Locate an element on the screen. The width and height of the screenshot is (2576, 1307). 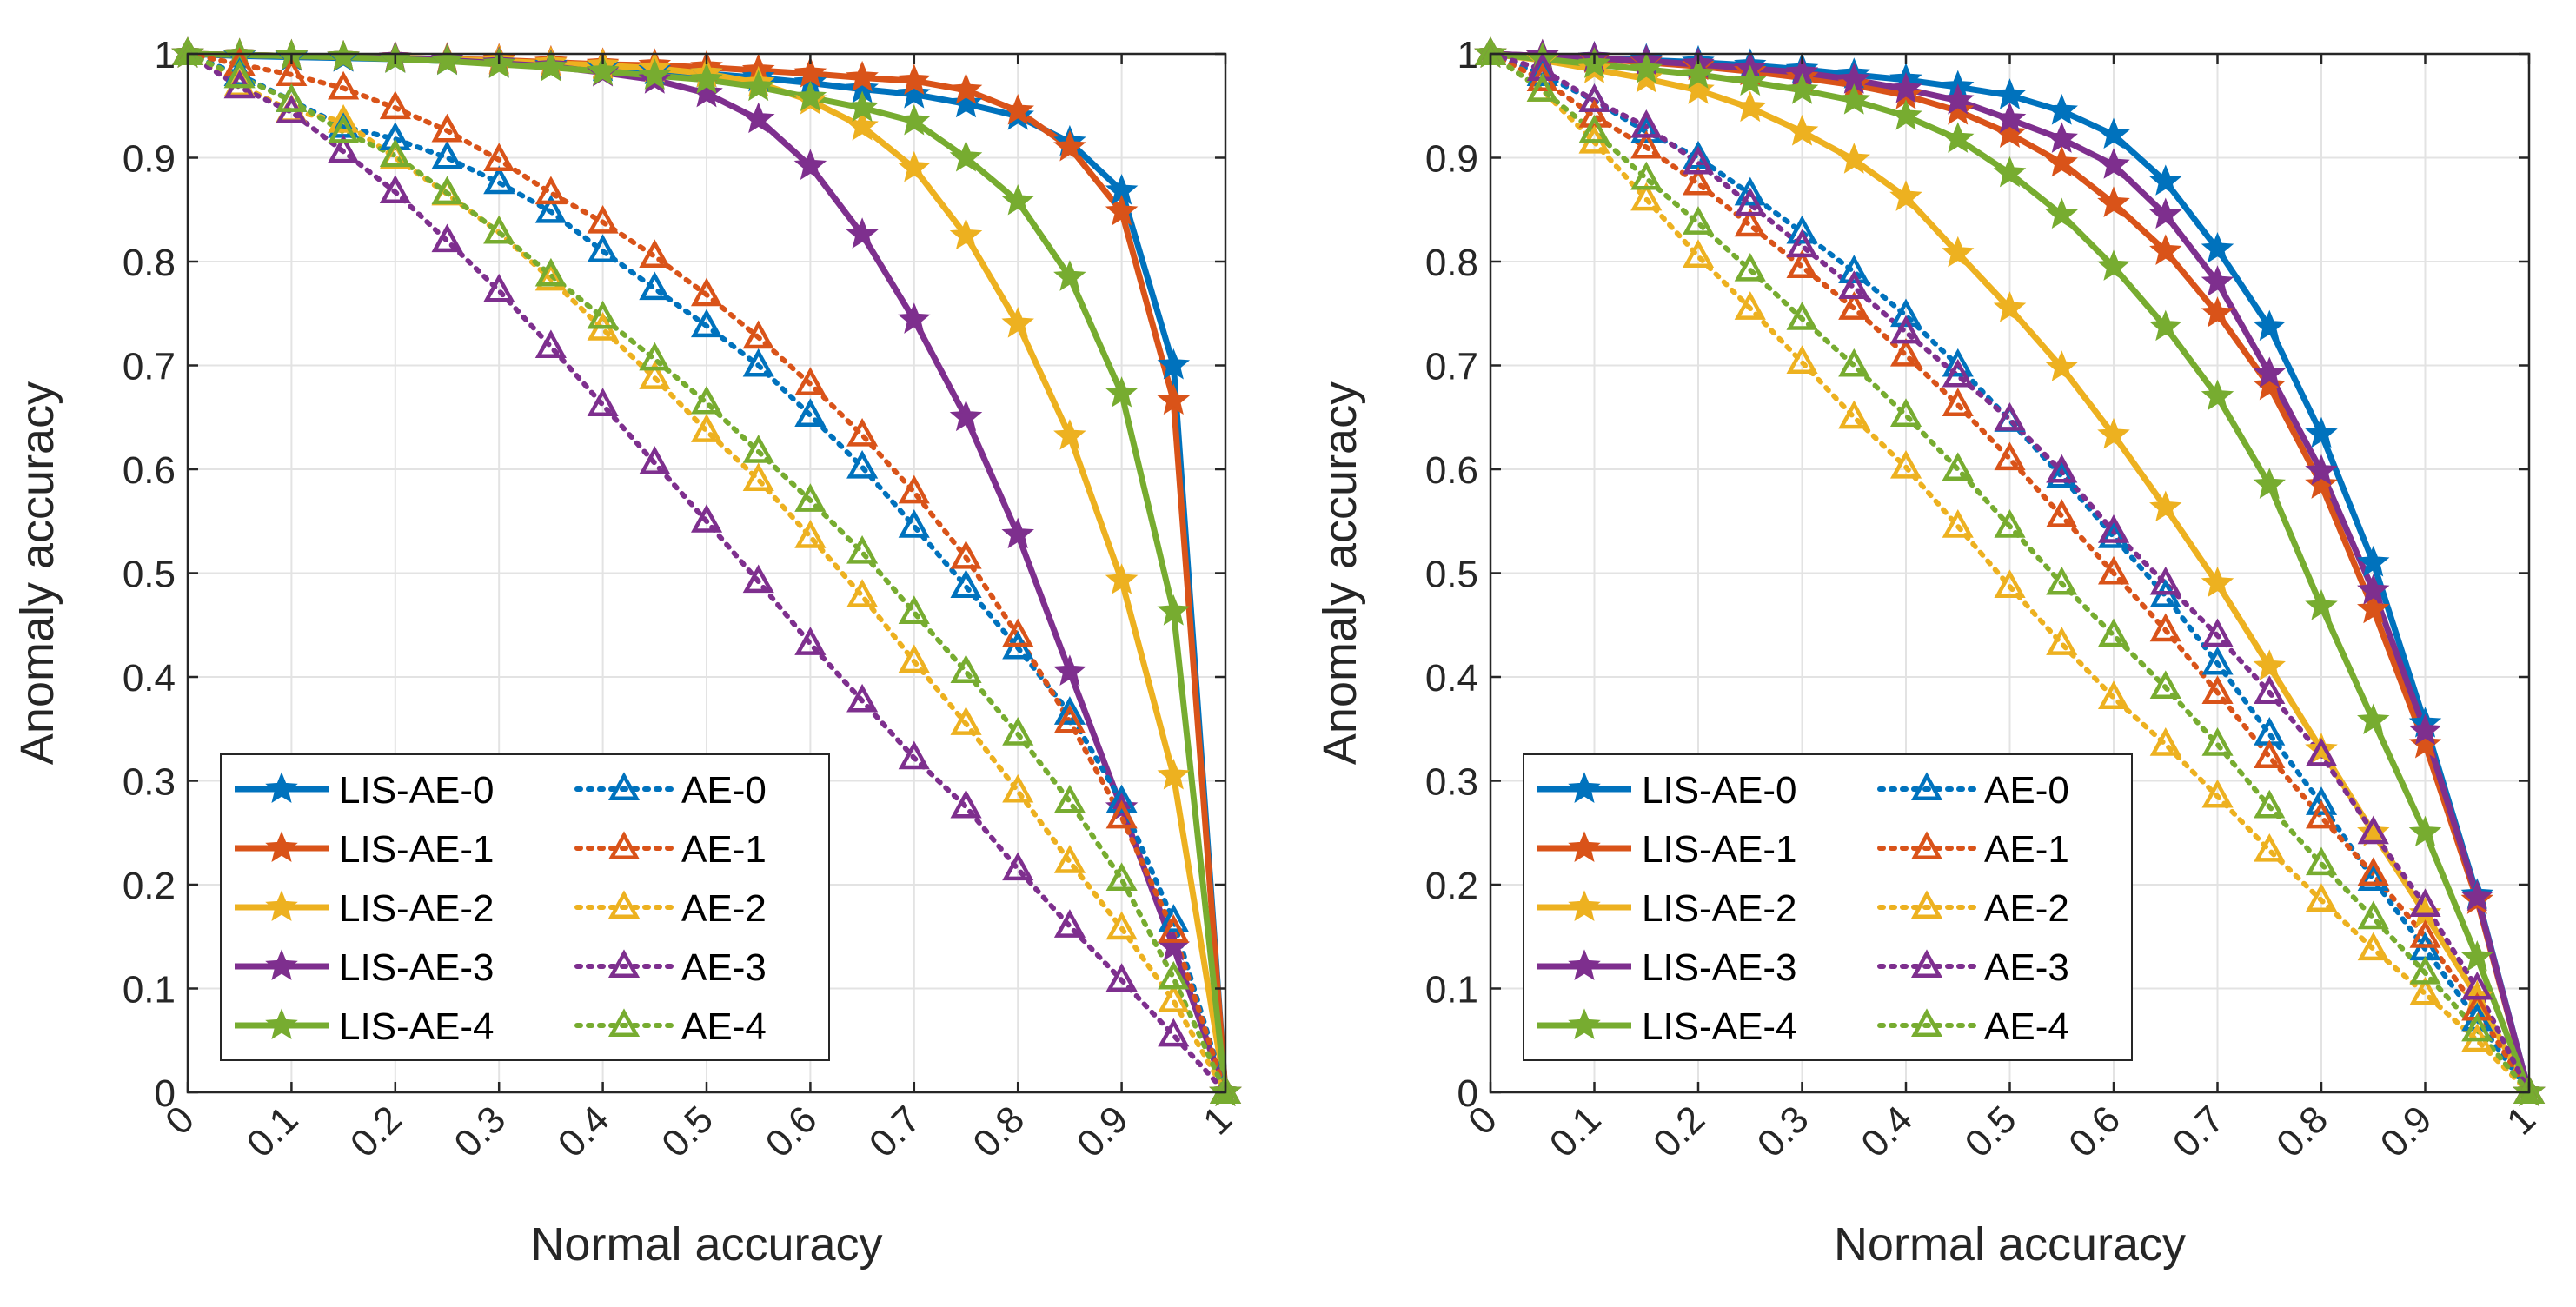
legend-label: AE-2 is located at coordinates (724, 908).